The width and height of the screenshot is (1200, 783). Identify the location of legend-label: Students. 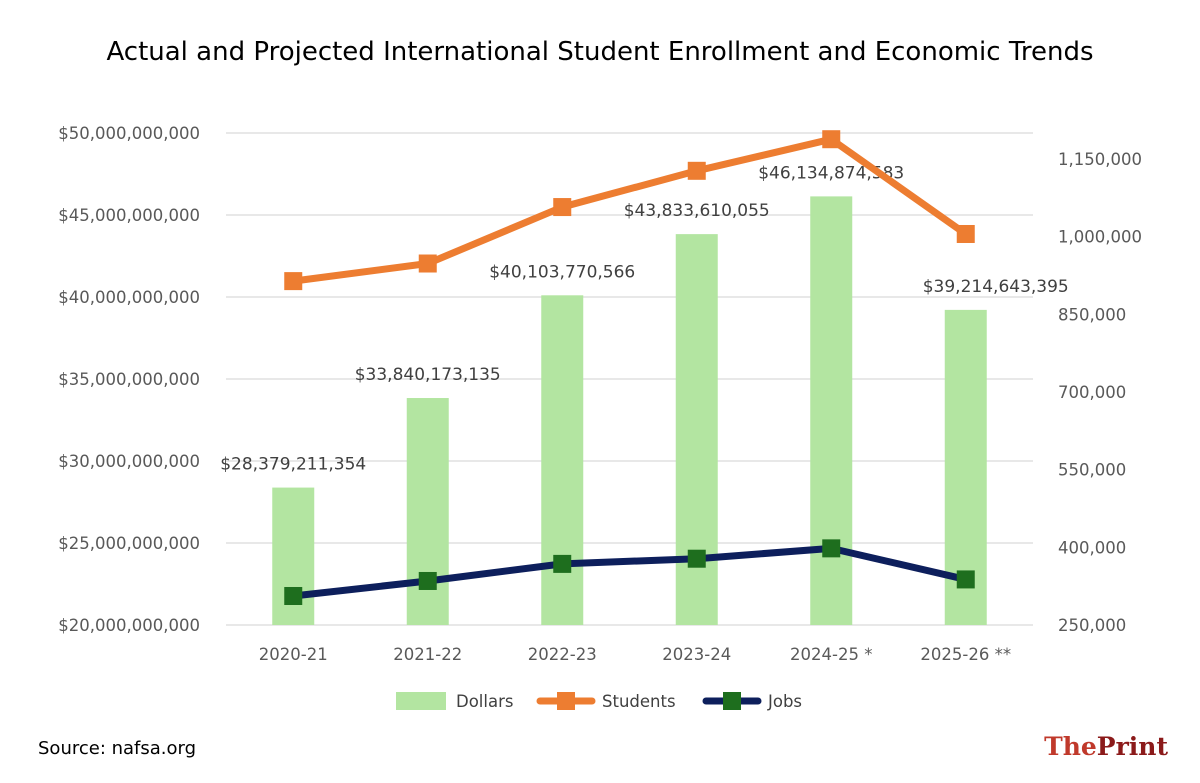
(639, 701).